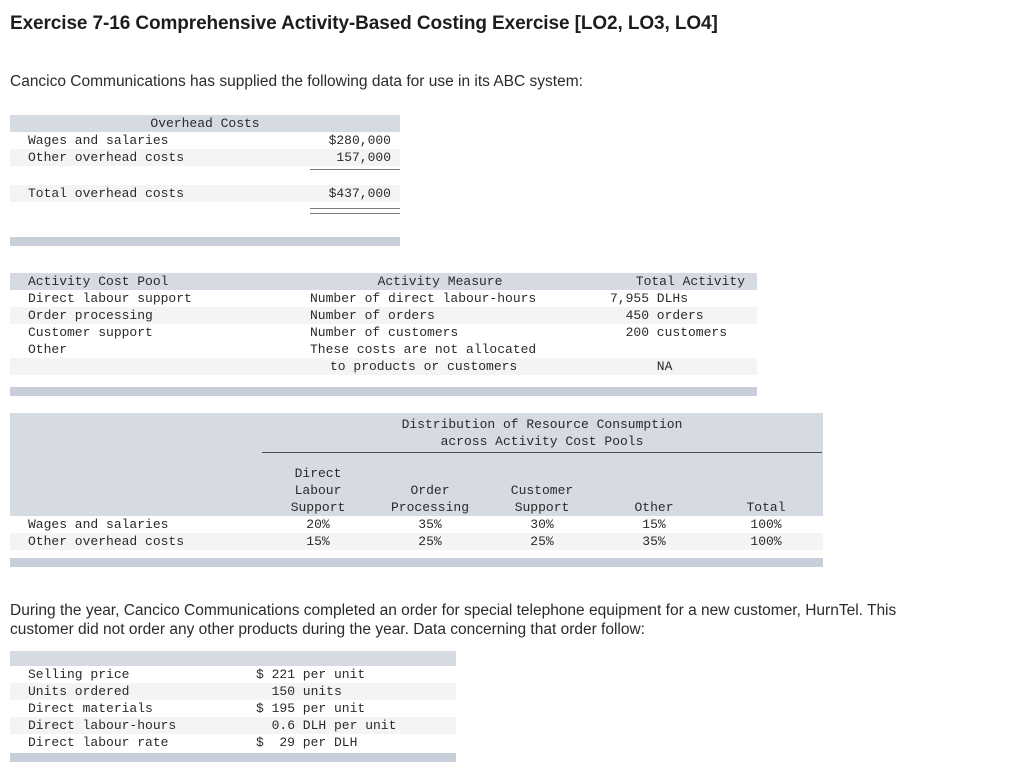 This screenshot has width=1024, height=769. Describe the element at coordinates (356, 691) in the screenshot. I see `row-value: 150 units` at that location.